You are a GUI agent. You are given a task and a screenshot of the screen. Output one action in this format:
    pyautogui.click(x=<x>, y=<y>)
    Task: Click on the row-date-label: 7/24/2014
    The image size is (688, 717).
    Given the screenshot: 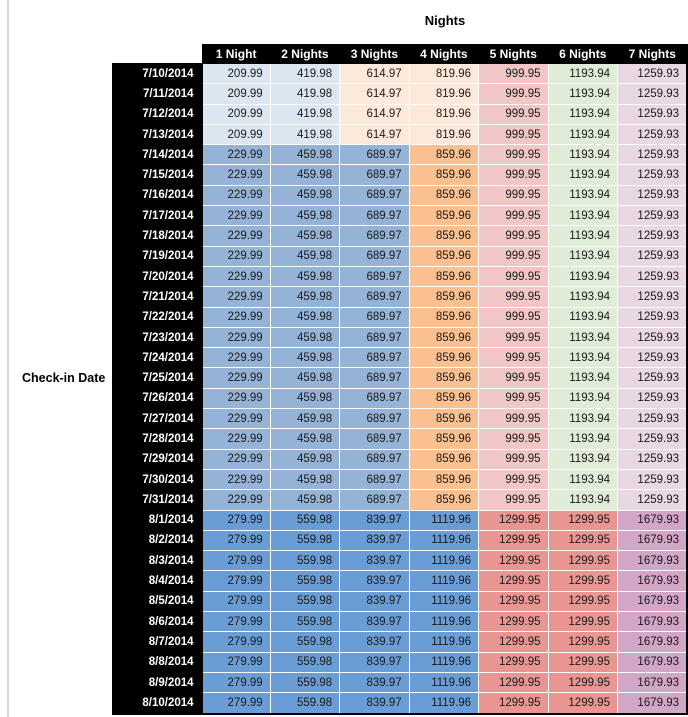 What is the action you would take?
    pyautogui.click(x=157, y=358)
    